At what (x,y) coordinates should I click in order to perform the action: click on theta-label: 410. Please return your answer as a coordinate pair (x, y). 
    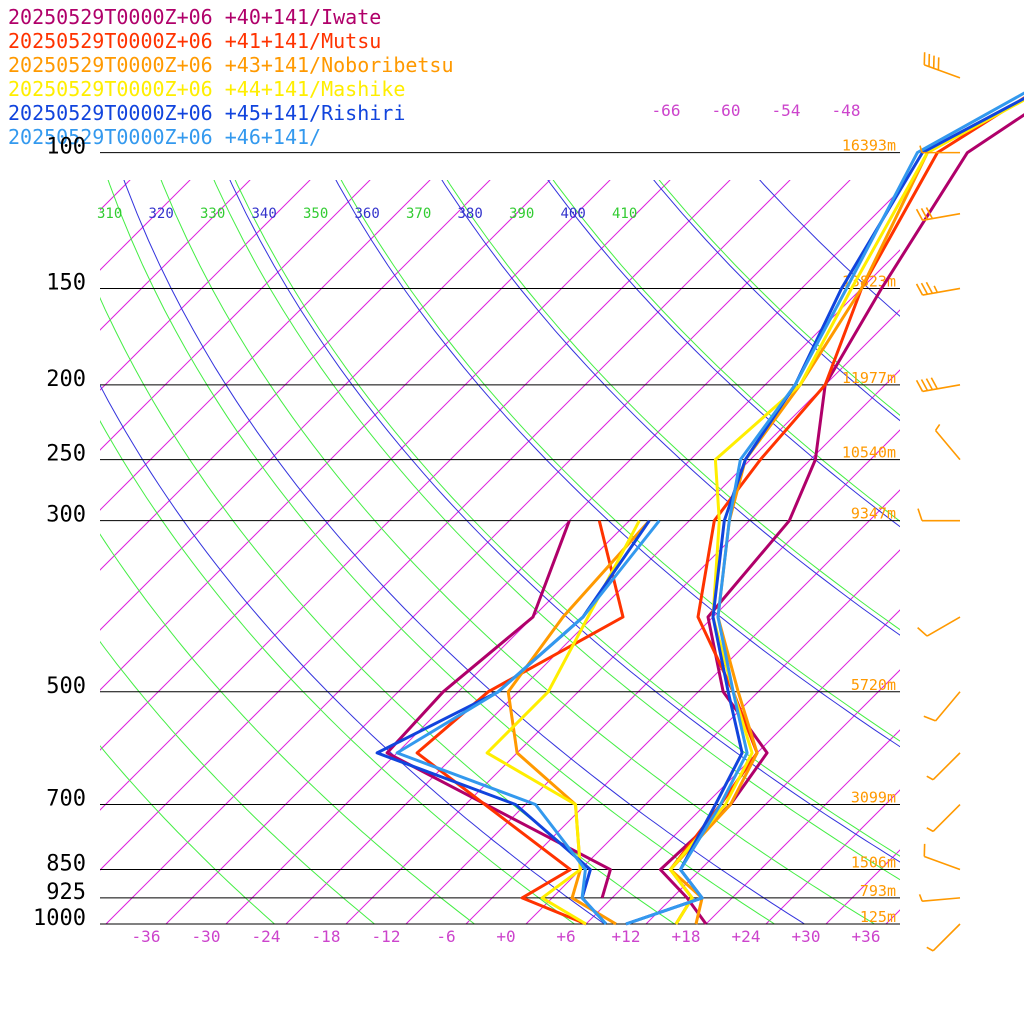
    Looking at the image, I should click on (624, 214).